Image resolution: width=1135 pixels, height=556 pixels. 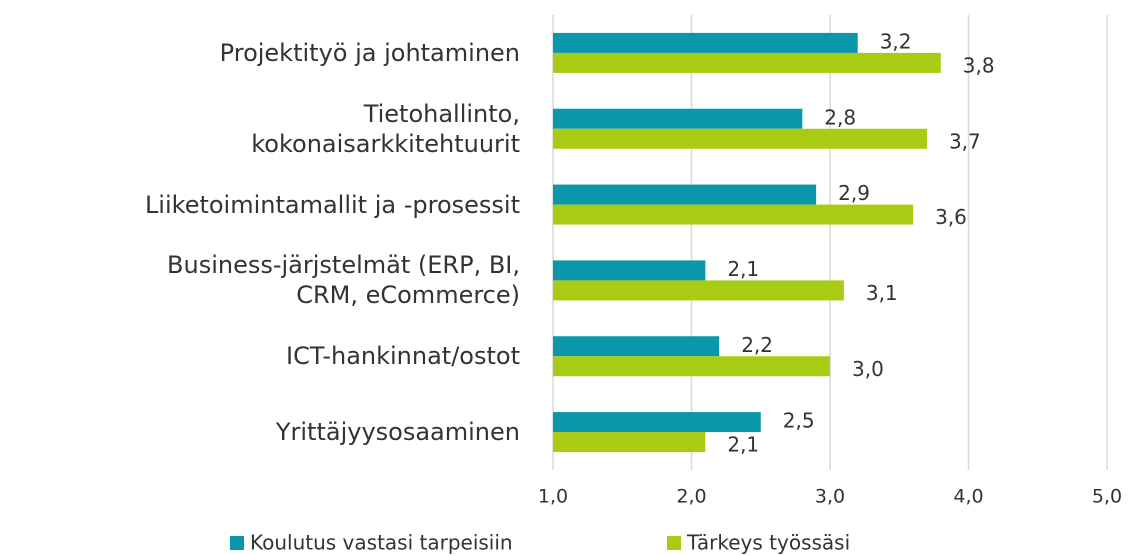 What do you see at coordinates (553, 497) in the screenshot?
I see `x-tick-label: 1,0` at bounding box center [553, 497].